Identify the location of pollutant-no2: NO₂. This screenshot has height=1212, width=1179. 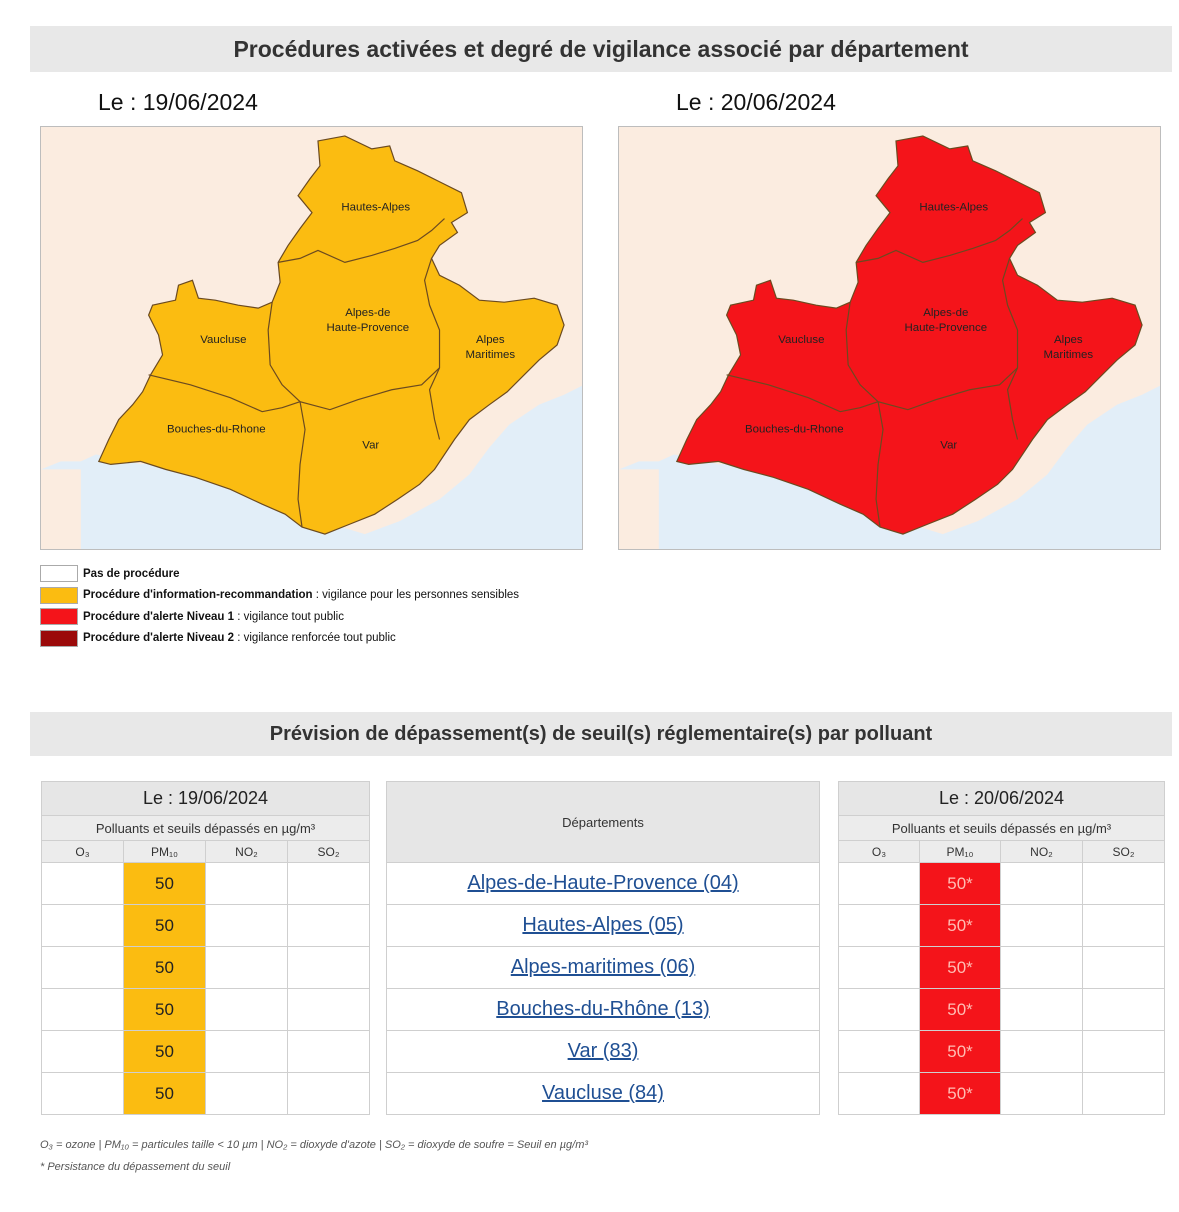
(1041, 851).